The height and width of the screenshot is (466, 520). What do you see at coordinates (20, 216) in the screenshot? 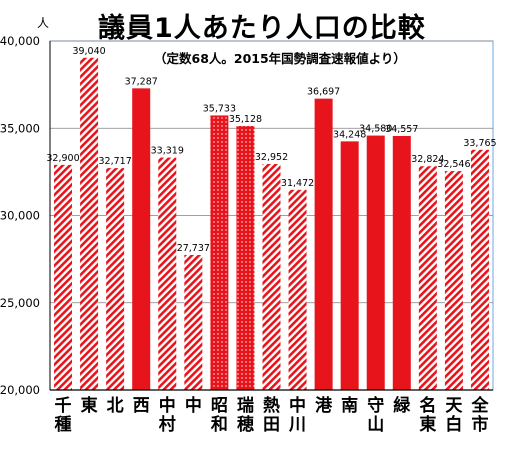
I see `y-tick-label: 30,000` at bounding box center [20, 216].